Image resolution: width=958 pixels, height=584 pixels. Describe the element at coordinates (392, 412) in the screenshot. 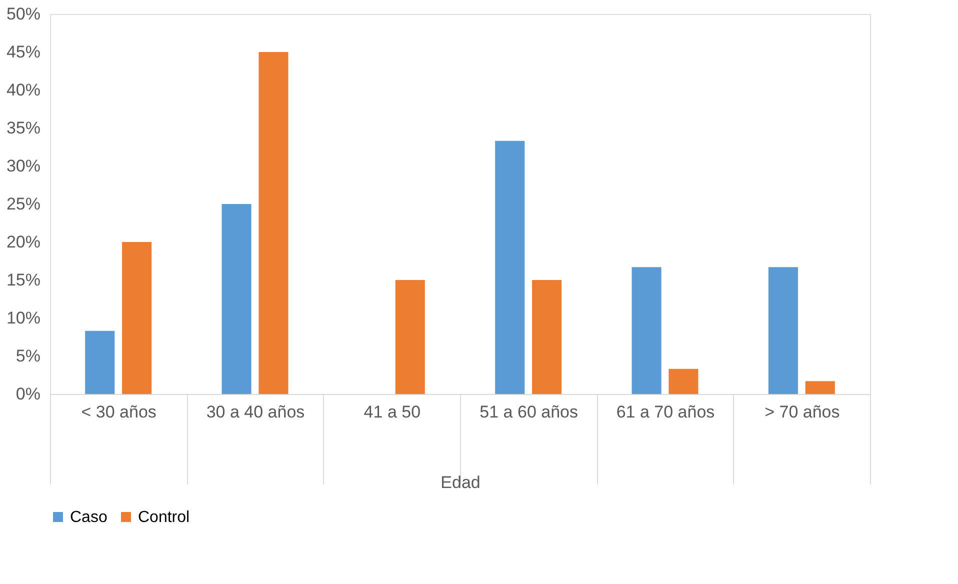

I see `x-tick-label: 41 a 50` at that location.